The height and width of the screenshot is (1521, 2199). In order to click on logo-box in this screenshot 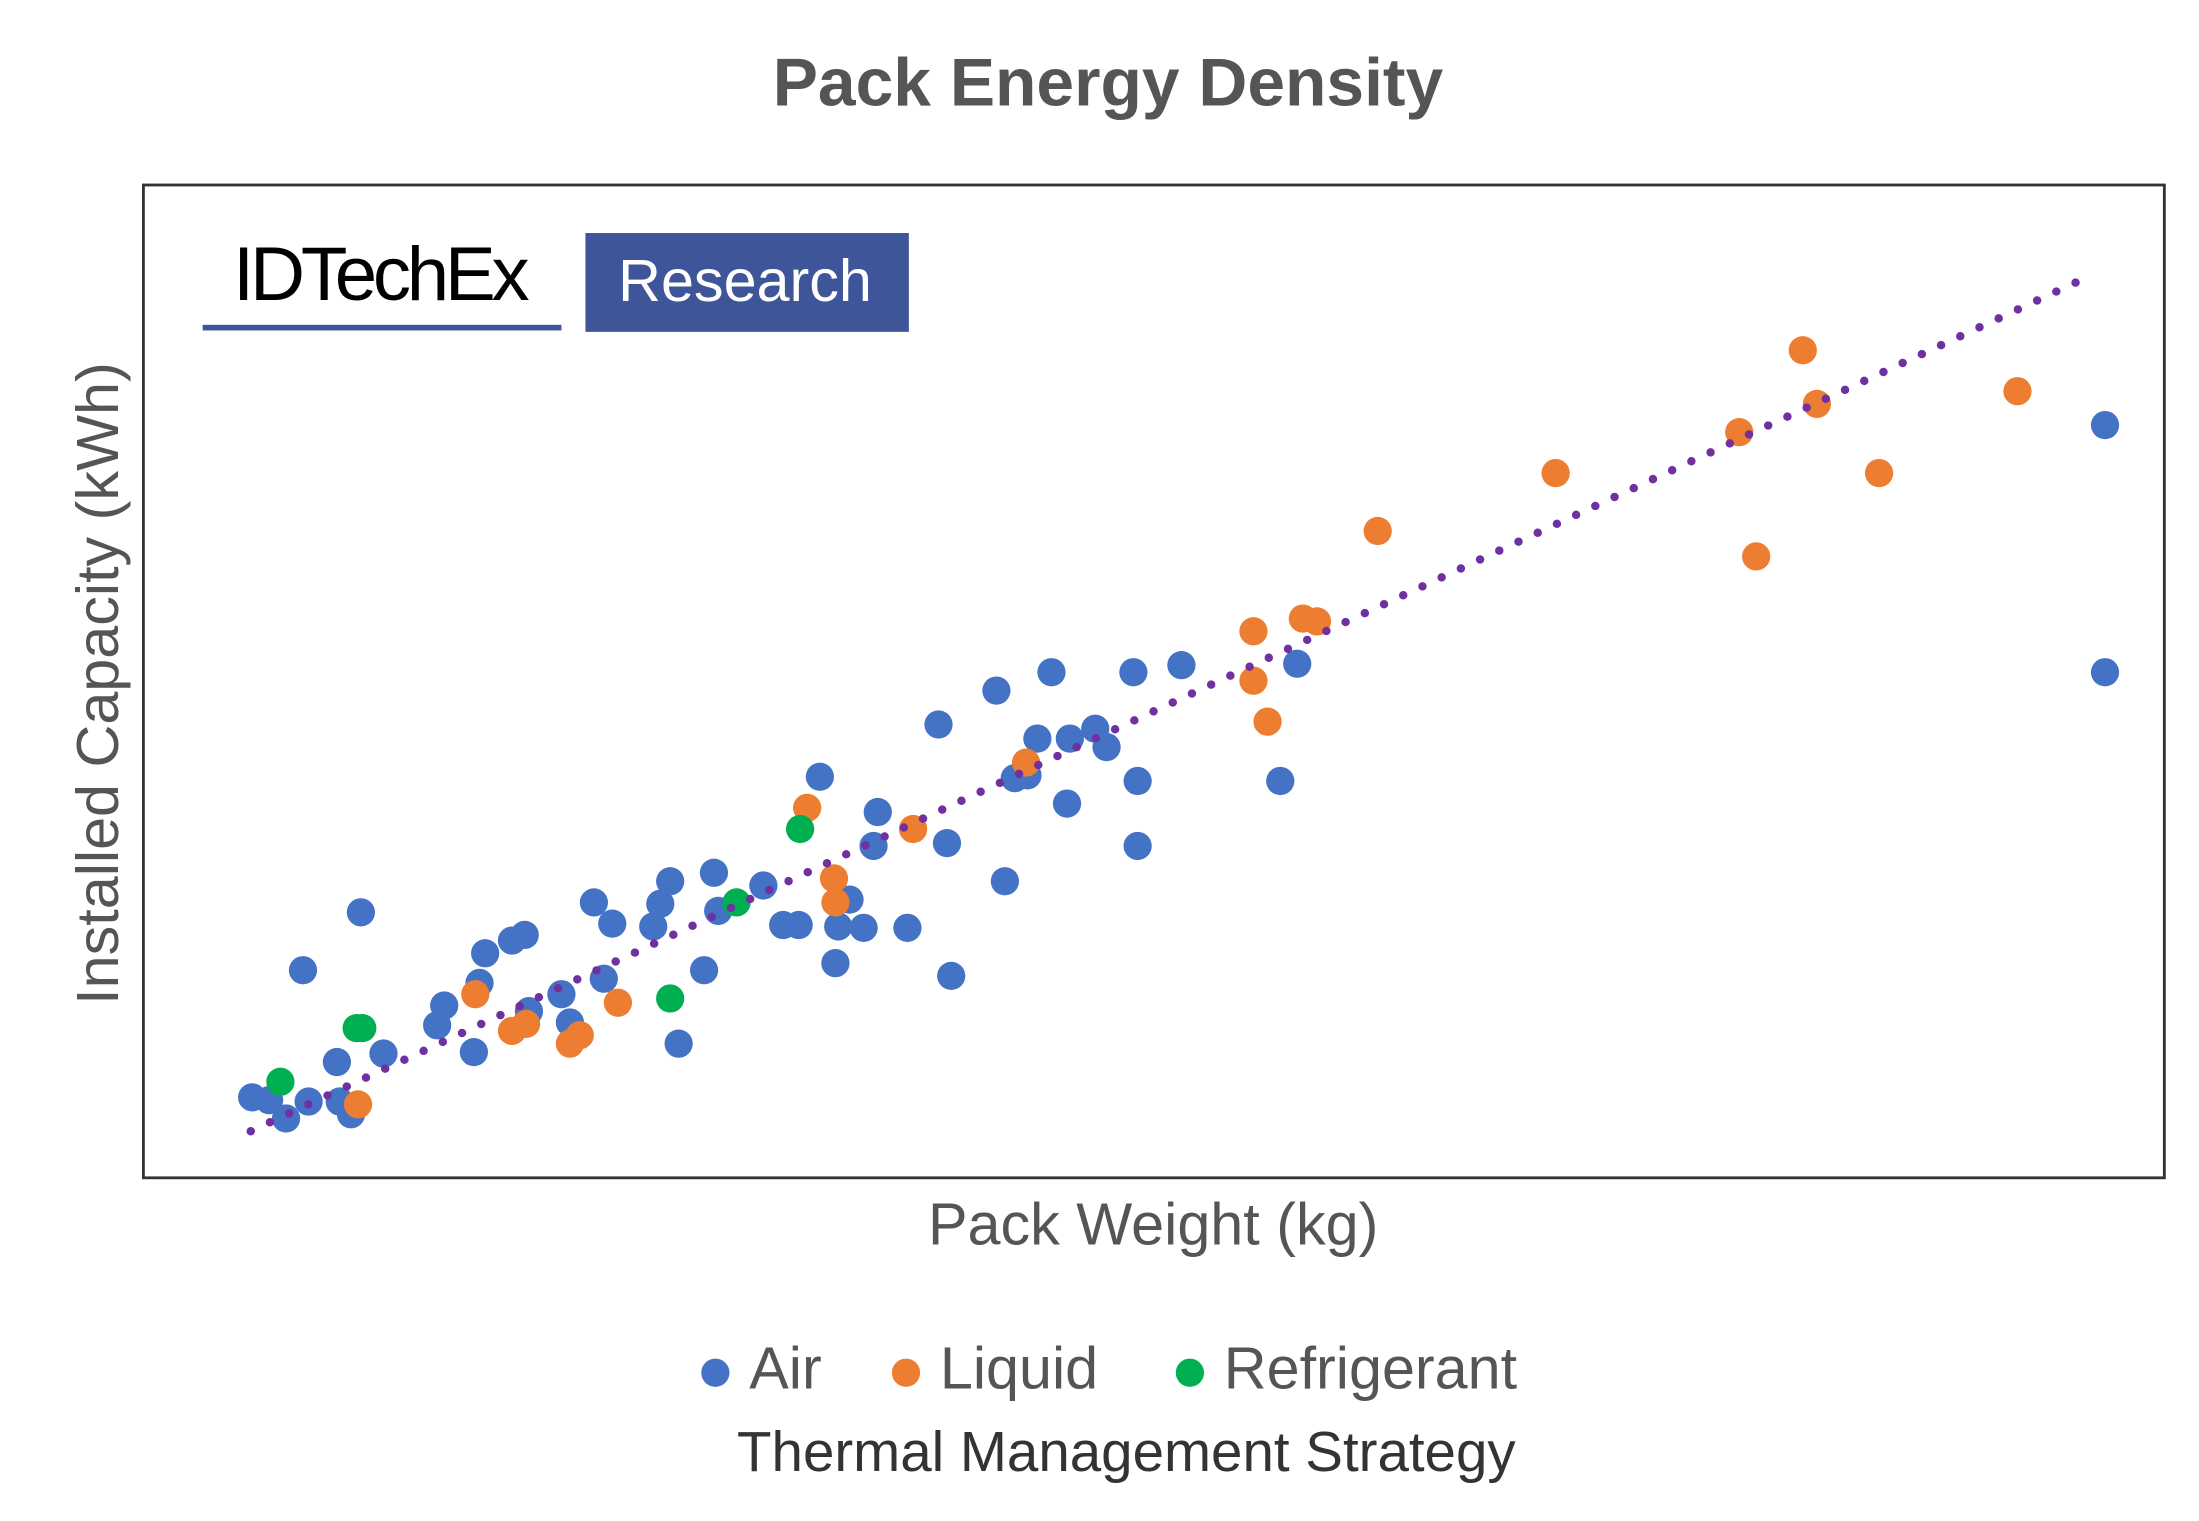, I will do `click(747, 282)`.